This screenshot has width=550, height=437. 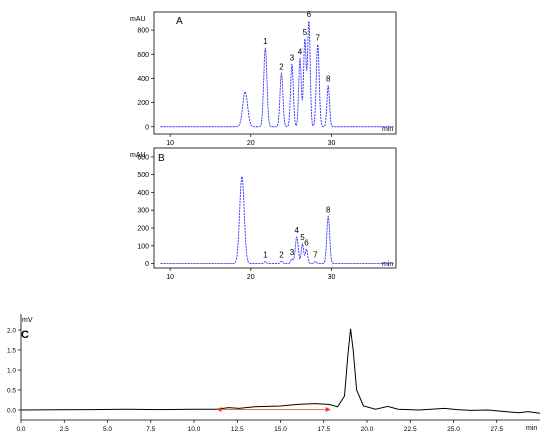 I want to click on panel-b-x-tick-label: 20, so click(x=251, y=277).